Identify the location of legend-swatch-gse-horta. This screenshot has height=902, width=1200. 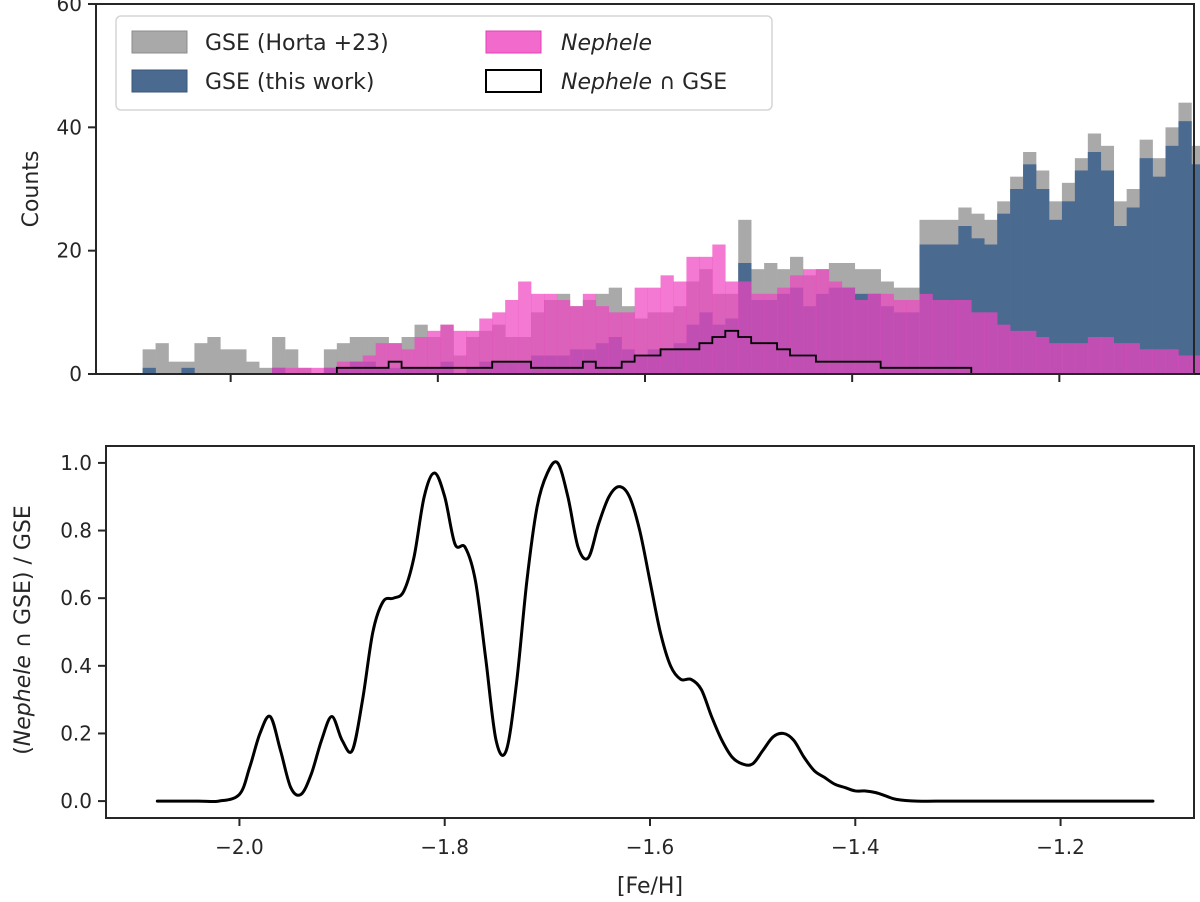
(159, 42).